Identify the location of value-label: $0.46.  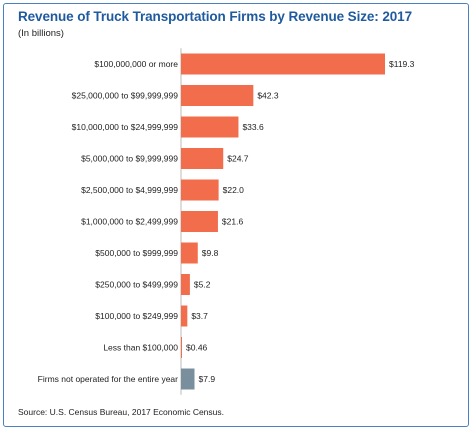
(197, 348).